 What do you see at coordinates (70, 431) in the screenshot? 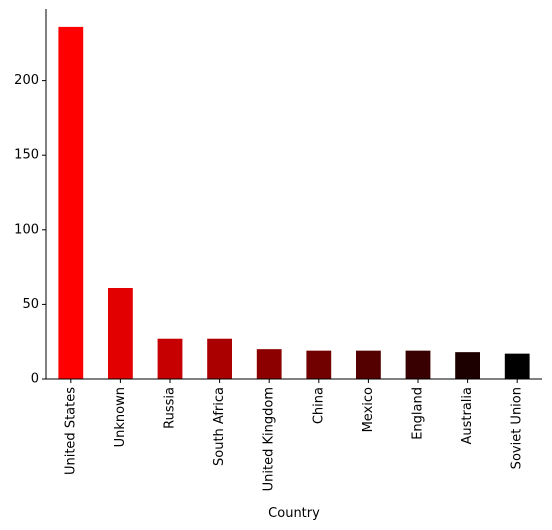
I see `x-tick-label: United States` at bounding box center [70, 431].